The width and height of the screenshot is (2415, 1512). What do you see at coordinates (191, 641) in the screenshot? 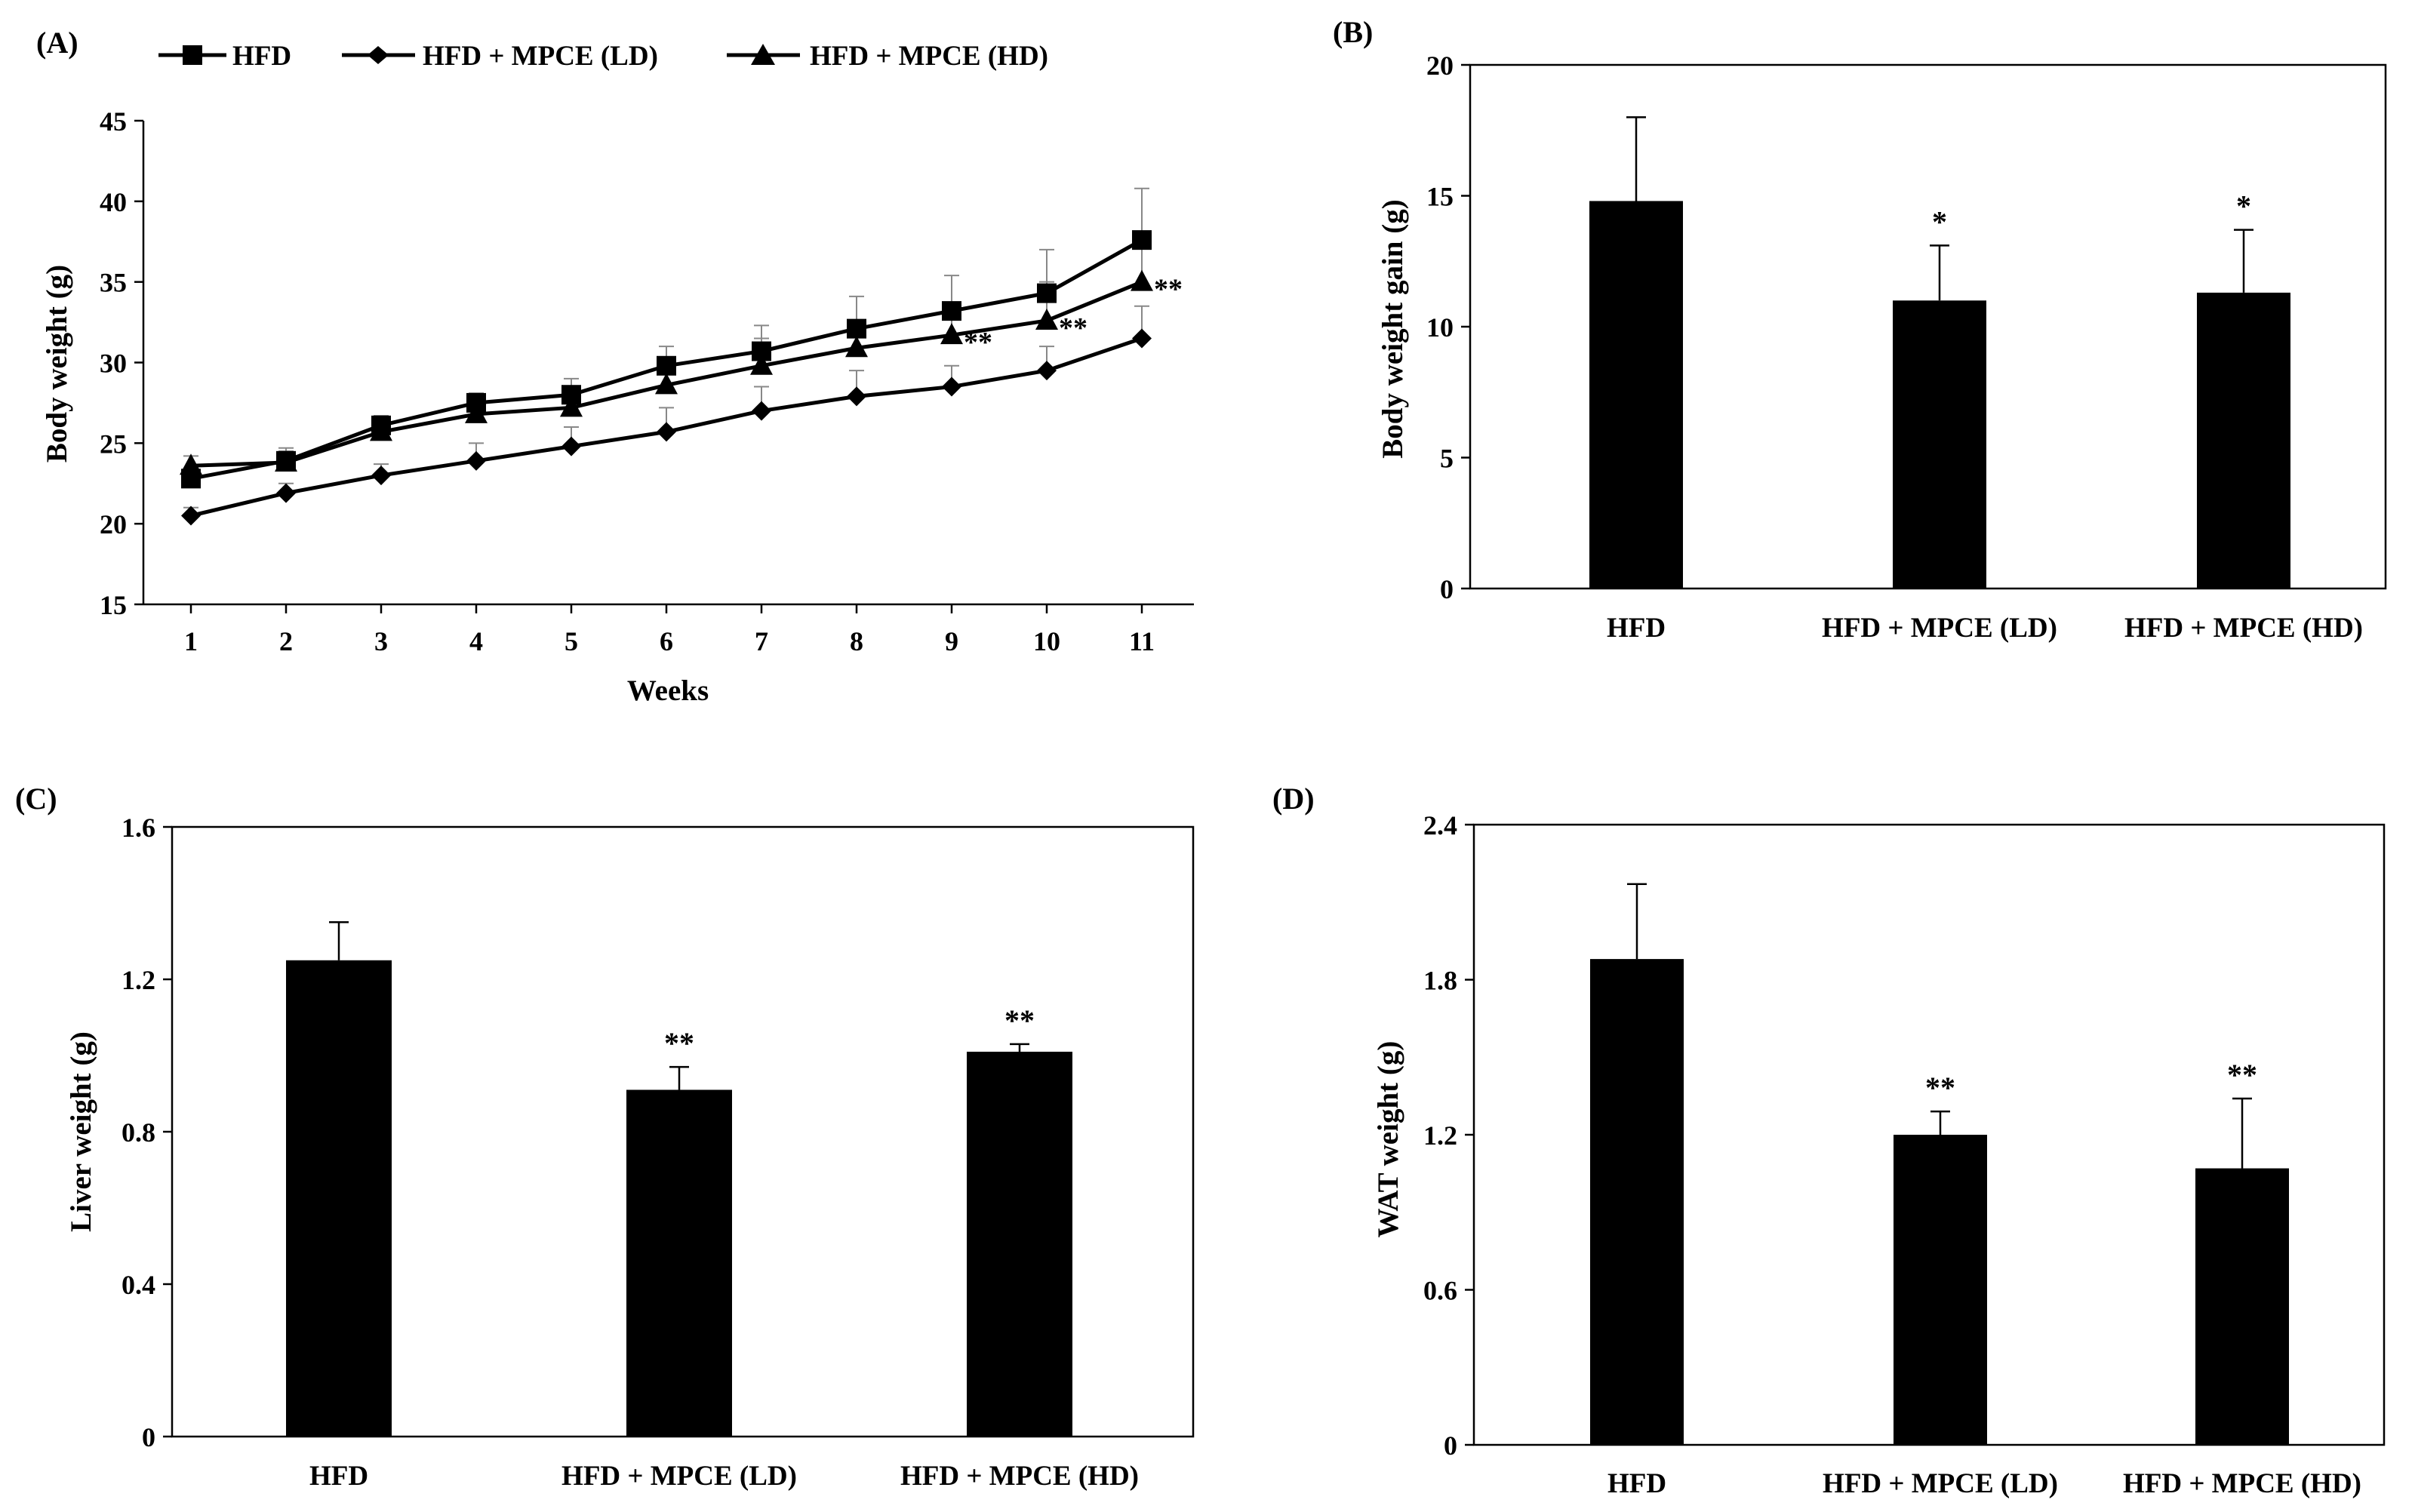
I see `x-tick-label: 1` at bounding box center [191, 641].